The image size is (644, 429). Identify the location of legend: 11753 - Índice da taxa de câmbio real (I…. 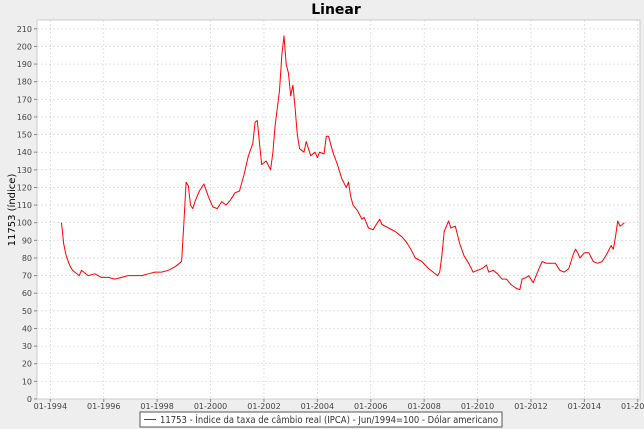
(321, 419).